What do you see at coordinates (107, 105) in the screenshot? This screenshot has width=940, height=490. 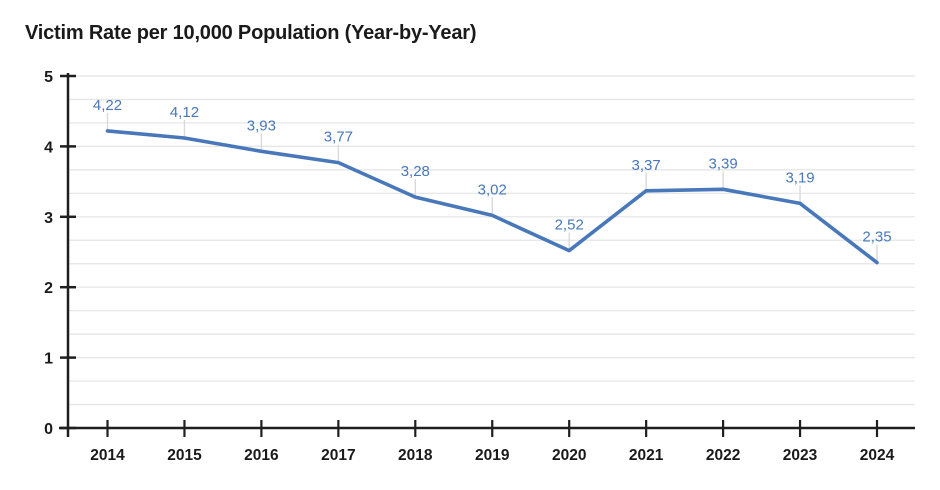 I see `data-point-label: 4,22` at bounding box center [107, 105].